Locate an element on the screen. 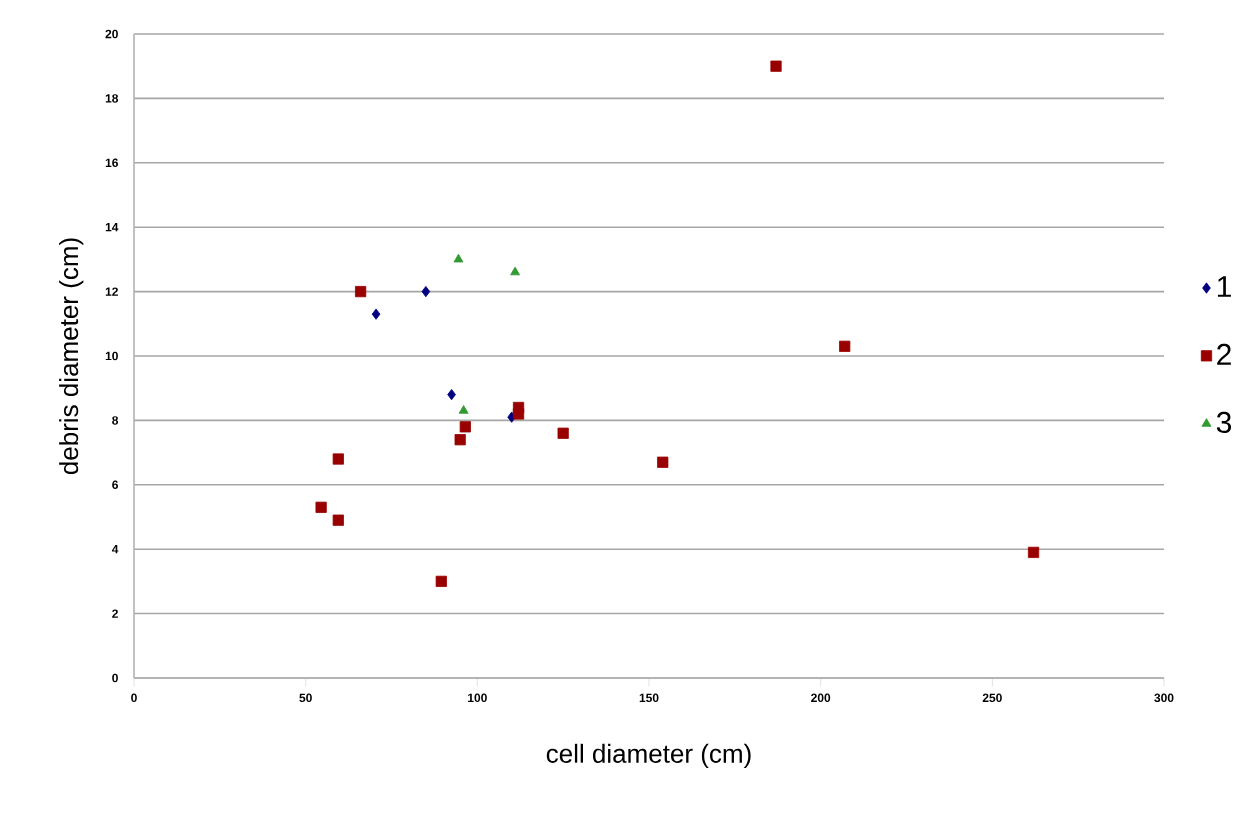 This screenshot has width=1260, height=830. legend-label: 3 is located at coordinates (1224, 422).